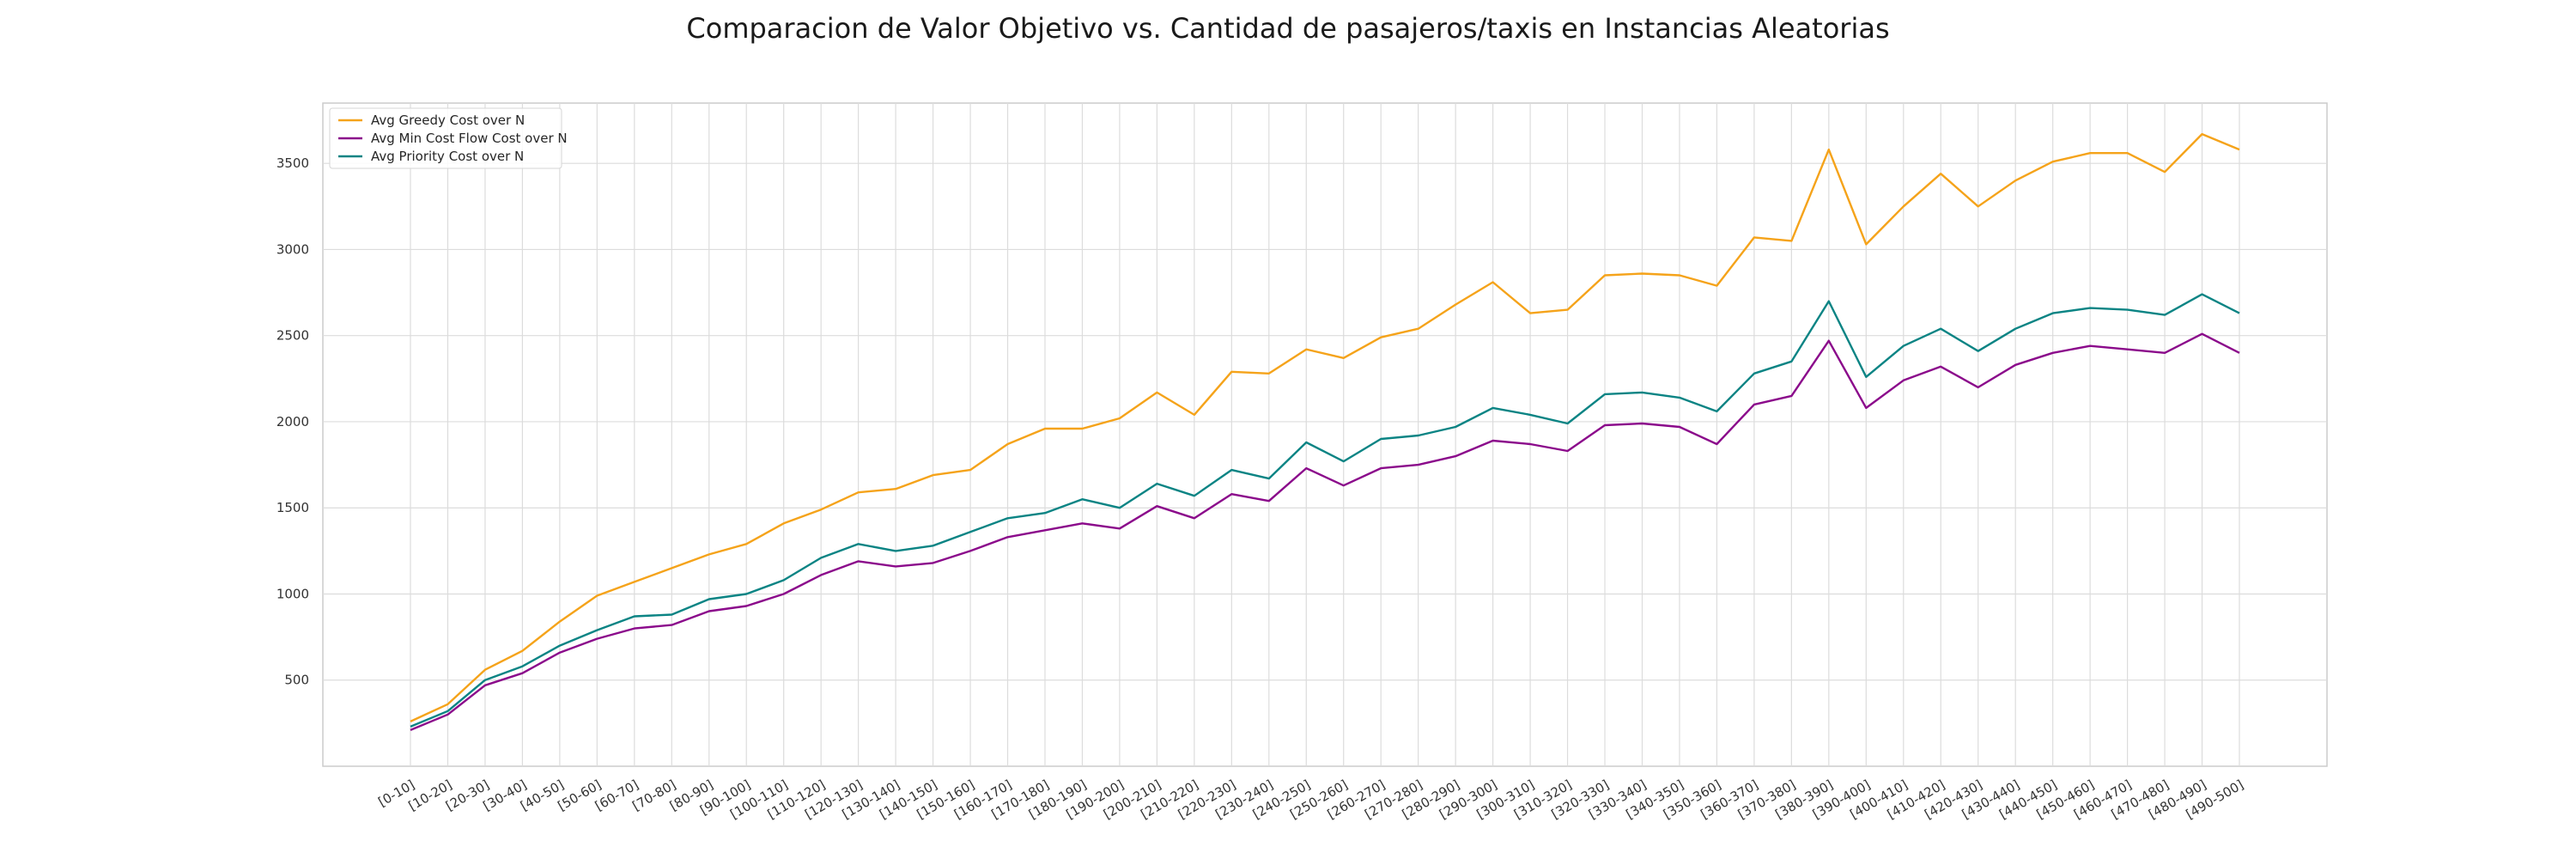  Describe the element at coordinates (448, 156) in the screenshot. I see `legend-label: Avg Priority Cost over N` at that location.